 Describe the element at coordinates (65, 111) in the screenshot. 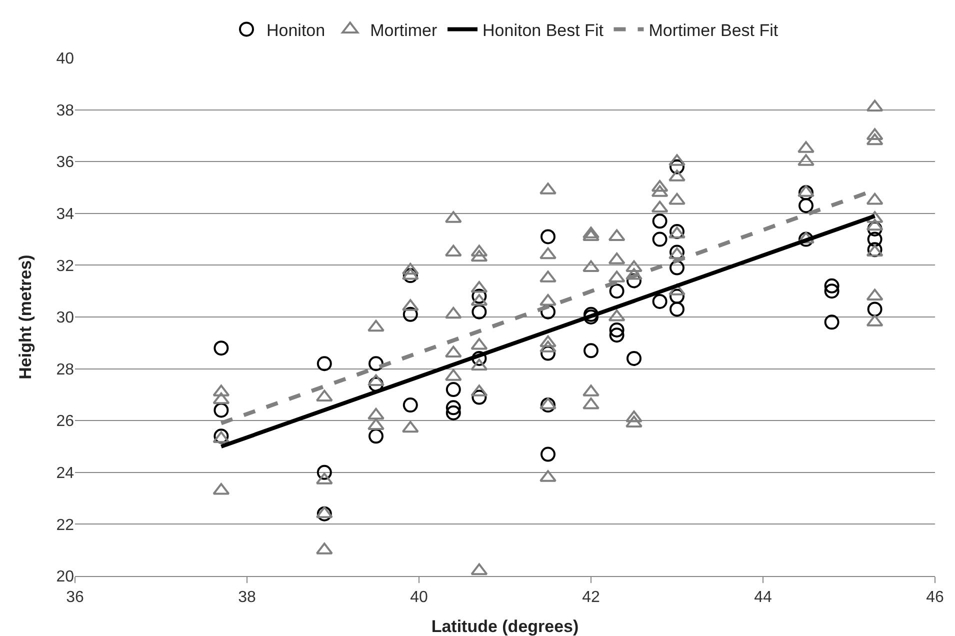

I see `y-tick-label: 38` at that location.